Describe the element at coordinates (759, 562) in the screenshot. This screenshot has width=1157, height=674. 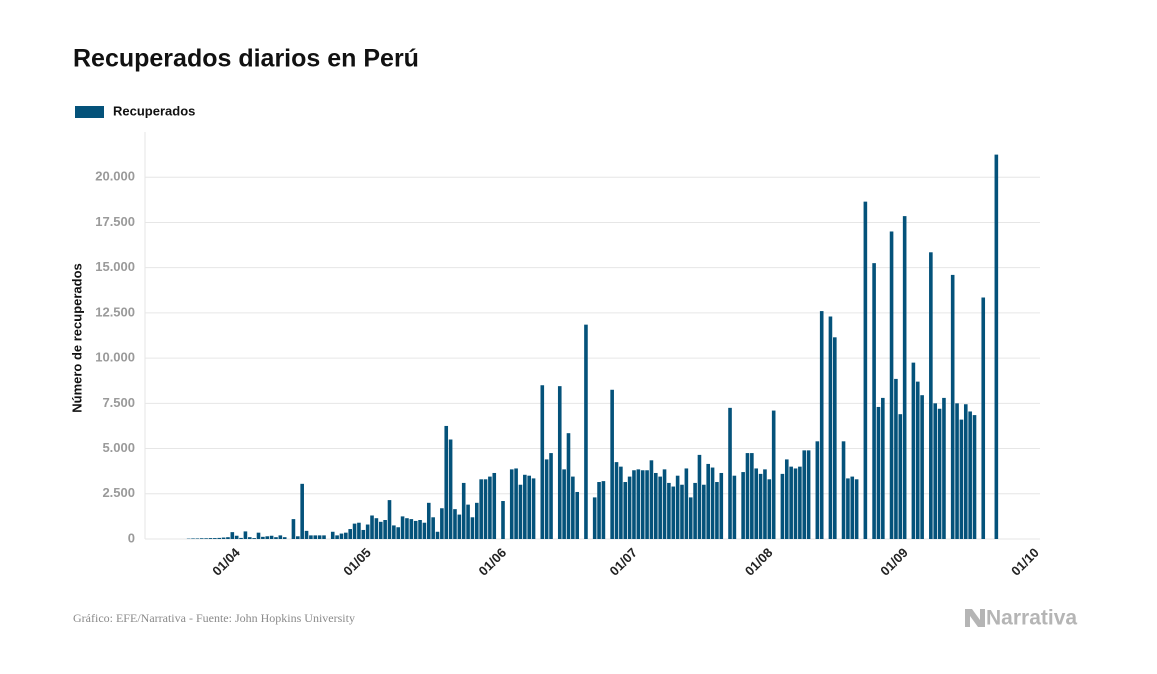
I see `x-tick-label: 01/08` at that location.